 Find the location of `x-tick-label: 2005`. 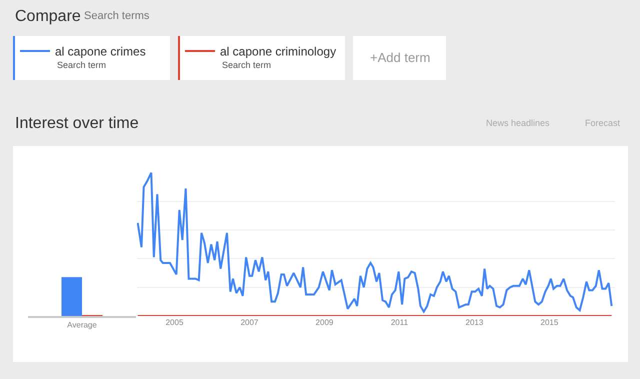

x-tick-label: 2005 is located at coordinates (175, 322).